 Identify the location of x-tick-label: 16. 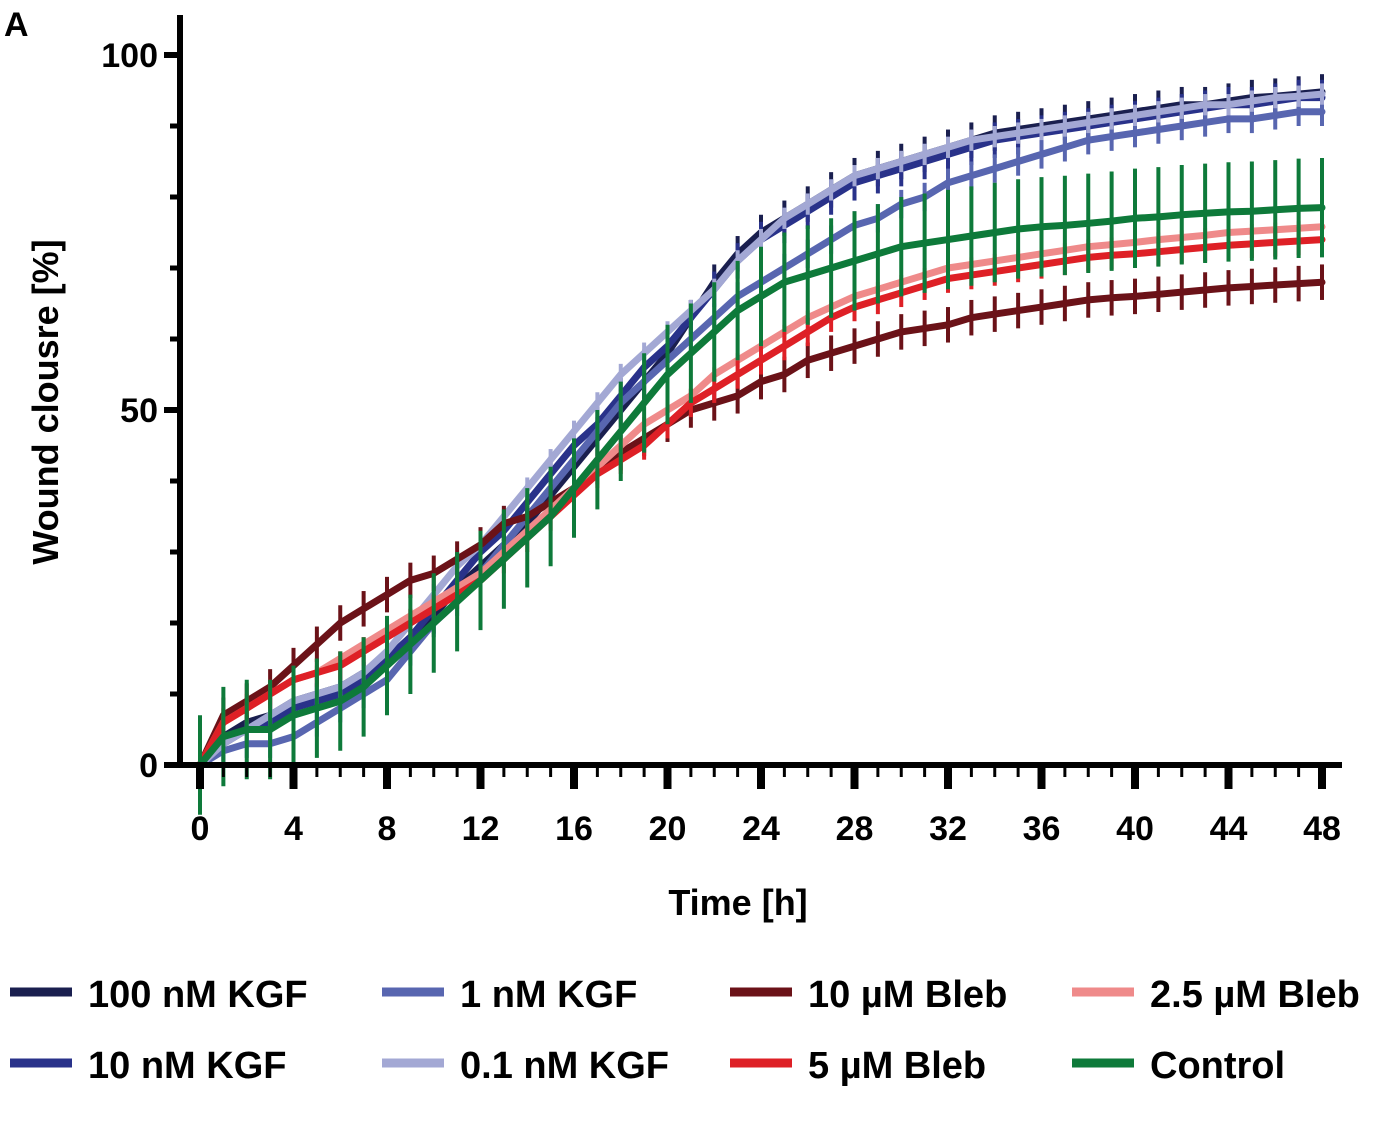
(574, 829).